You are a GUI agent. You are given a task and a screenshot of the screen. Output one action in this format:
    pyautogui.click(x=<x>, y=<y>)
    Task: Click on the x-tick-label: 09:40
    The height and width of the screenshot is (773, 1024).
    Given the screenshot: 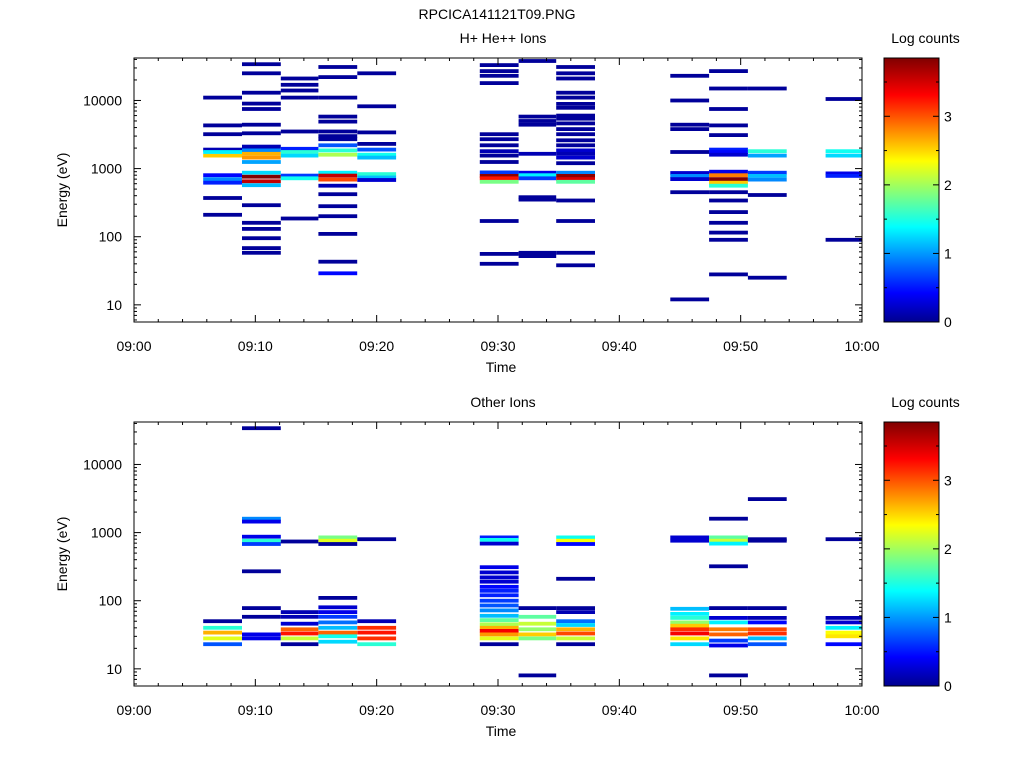 What is the action you would take?
    pyautogui.click(x=619, y=710)
    